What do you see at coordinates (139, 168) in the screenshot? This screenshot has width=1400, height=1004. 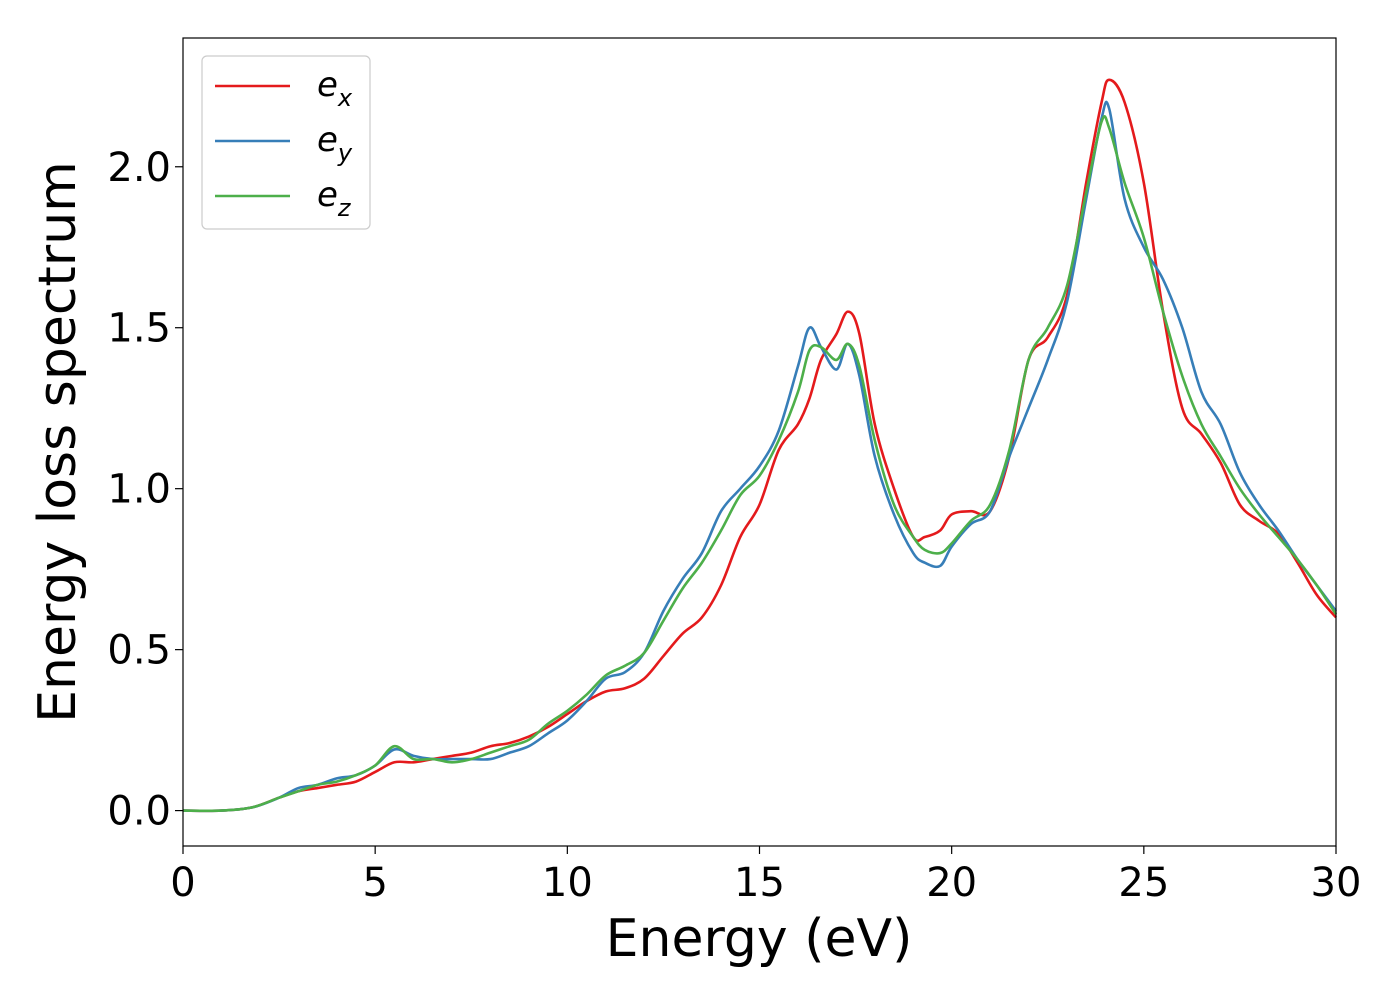 I see `y-tick-label: 2.0` at bounding box center [139, 168].